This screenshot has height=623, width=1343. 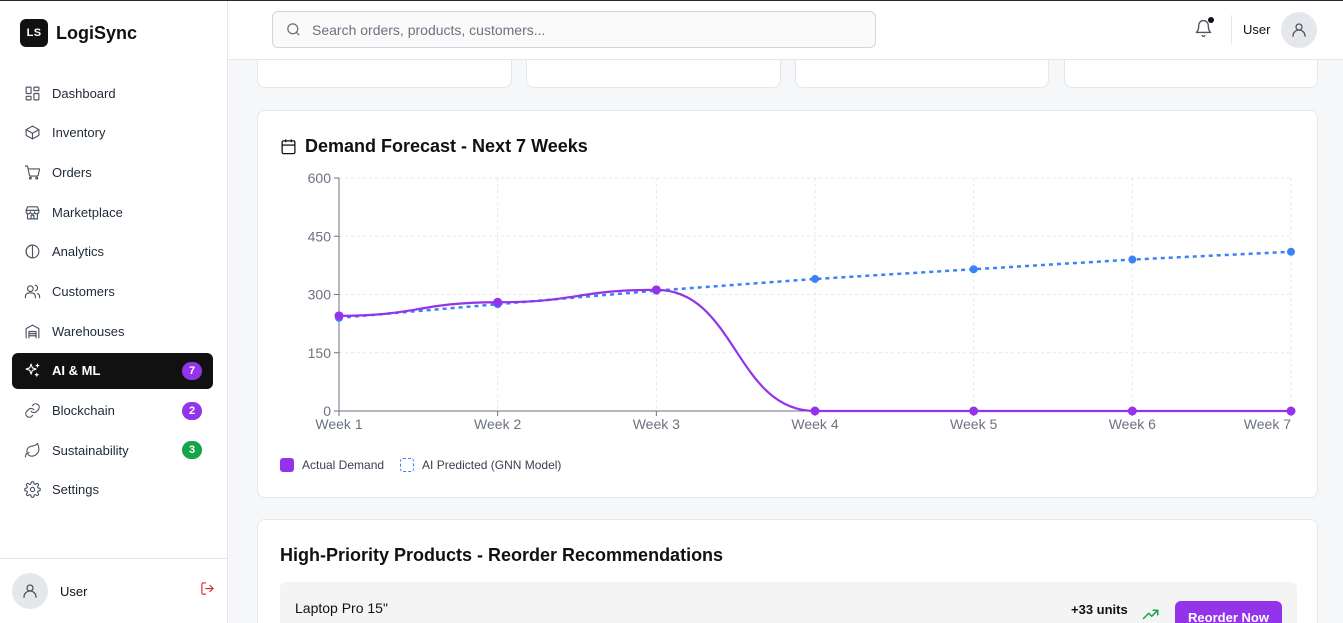 I want to click on reorder-now-button: Reorder Now, so click(x=1228, y=612).